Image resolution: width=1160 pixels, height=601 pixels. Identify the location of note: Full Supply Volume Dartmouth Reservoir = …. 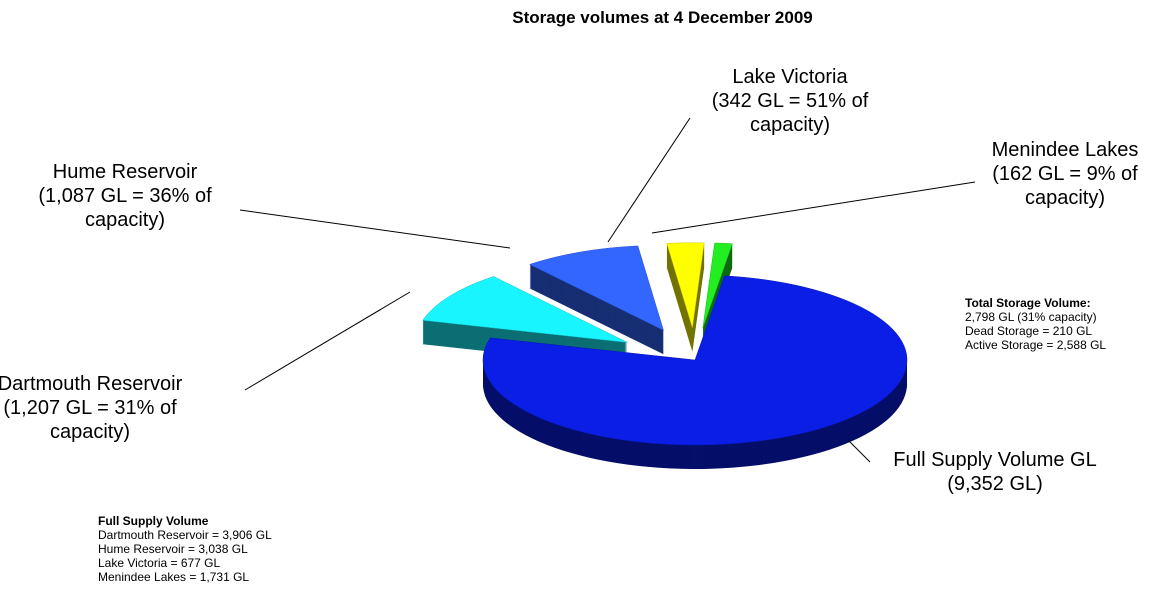
(185, 549).